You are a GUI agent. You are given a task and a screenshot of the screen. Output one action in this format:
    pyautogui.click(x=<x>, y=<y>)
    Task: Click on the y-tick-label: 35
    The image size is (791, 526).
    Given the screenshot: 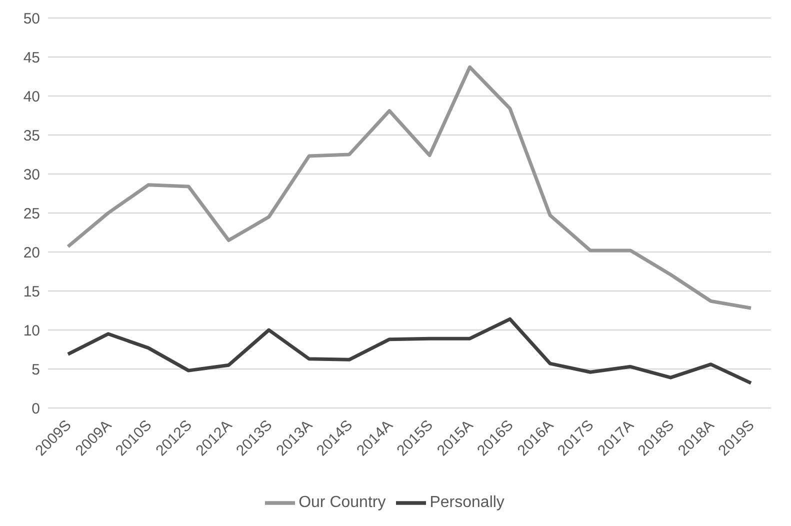 What is the action you would take?
    pyautogui.click(x=31, y=135)
    